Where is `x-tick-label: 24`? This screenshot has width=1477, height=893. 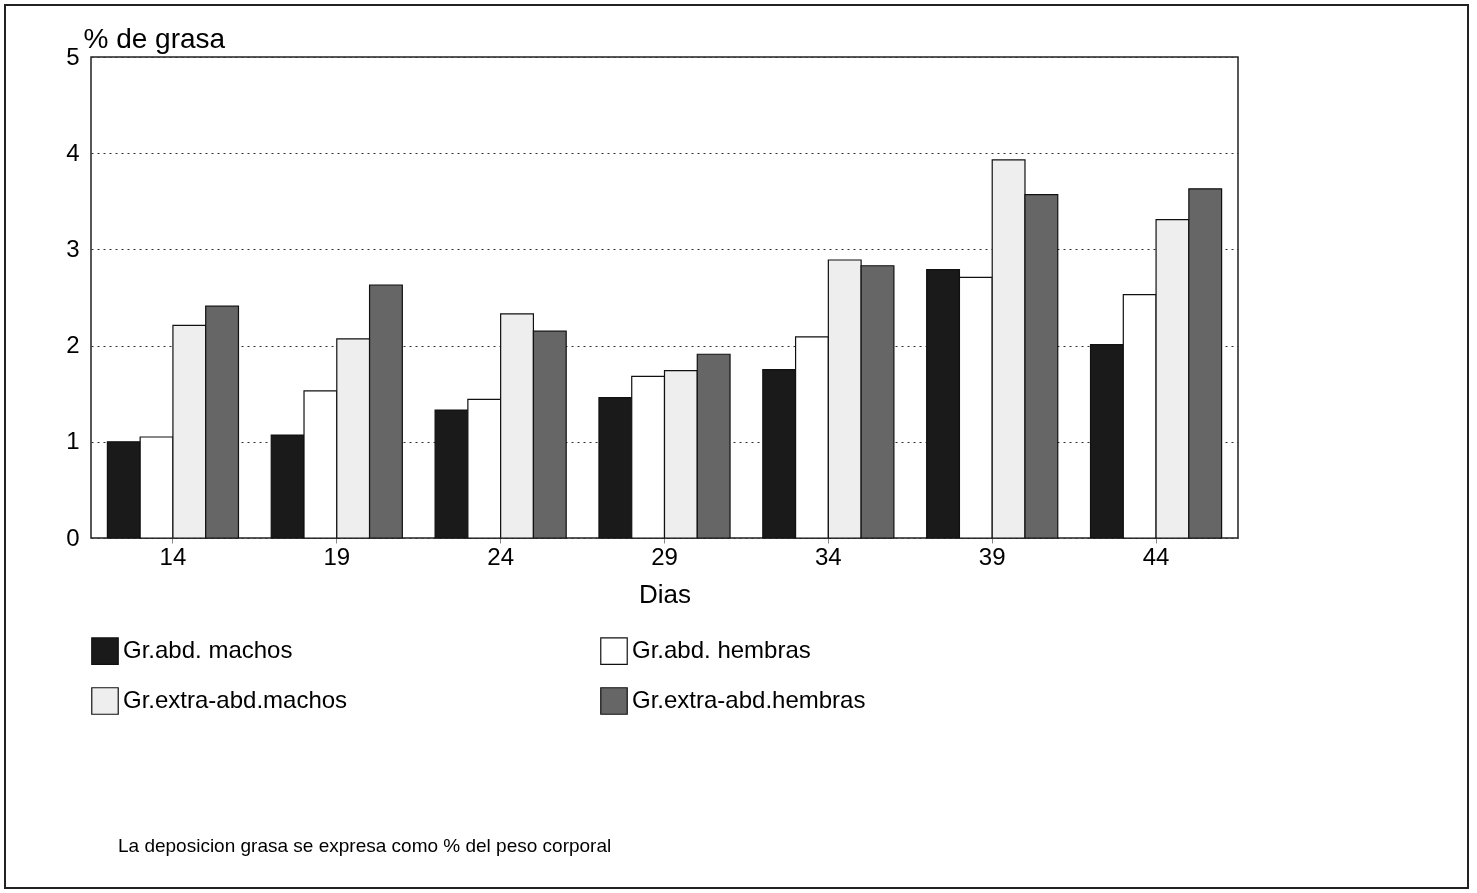
x-tick-label: 24 is located at coordinates (500, 556).